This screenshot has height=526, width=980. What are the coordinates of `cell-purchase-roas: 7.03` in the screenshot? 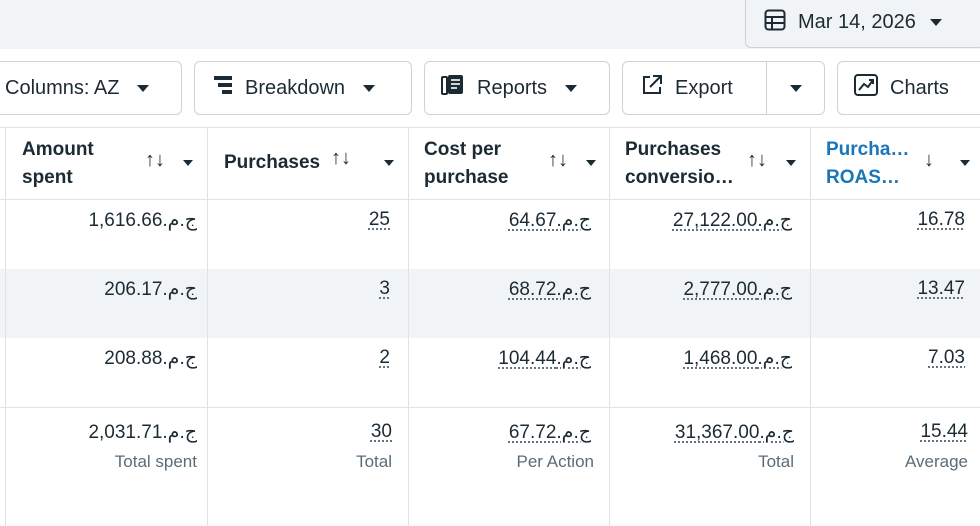 It's located at (946, 358).